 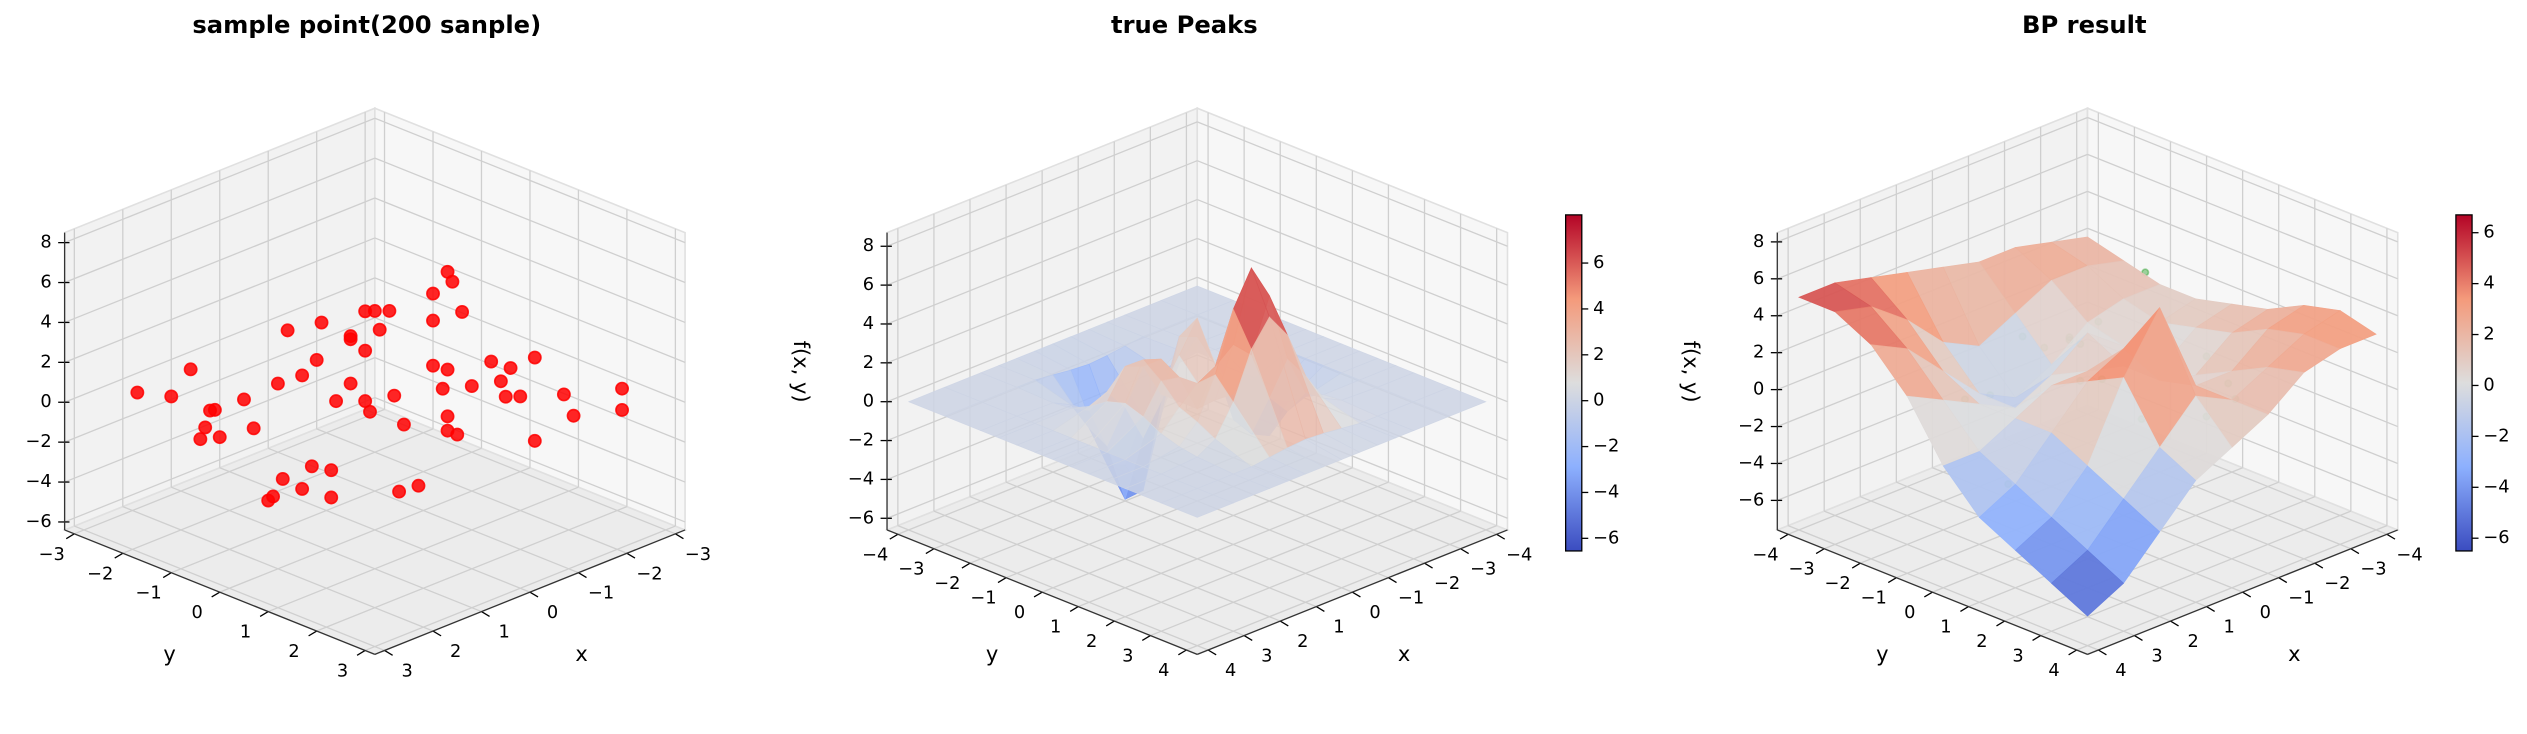 What do you see at coordinates (2488, 335) in the screenshot?
I see `colorbar-tick-label: 2` at bounding box center [2488, 335].